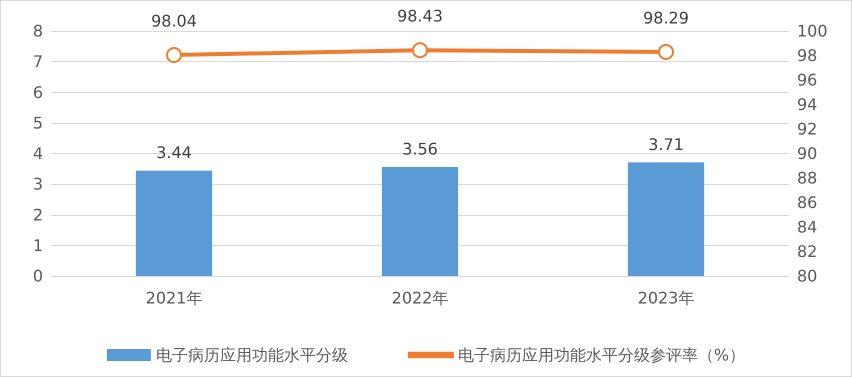 This screenshot has width=852, height=377. I want to click on y2-tick-label: 86, so click(807, 202).